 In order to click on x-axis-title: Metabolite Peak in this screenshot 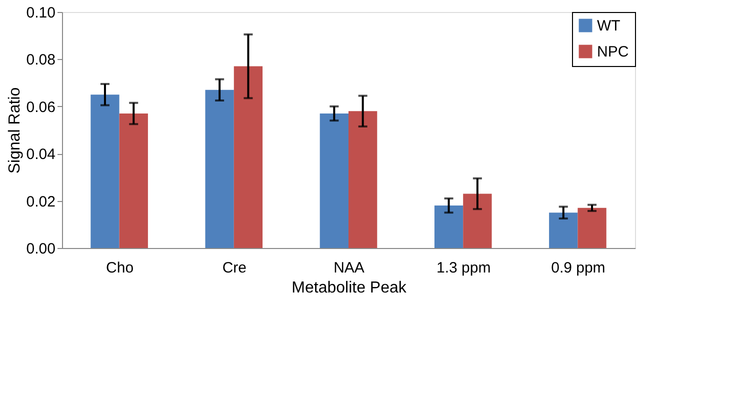, I will do `click(350, 288)`.